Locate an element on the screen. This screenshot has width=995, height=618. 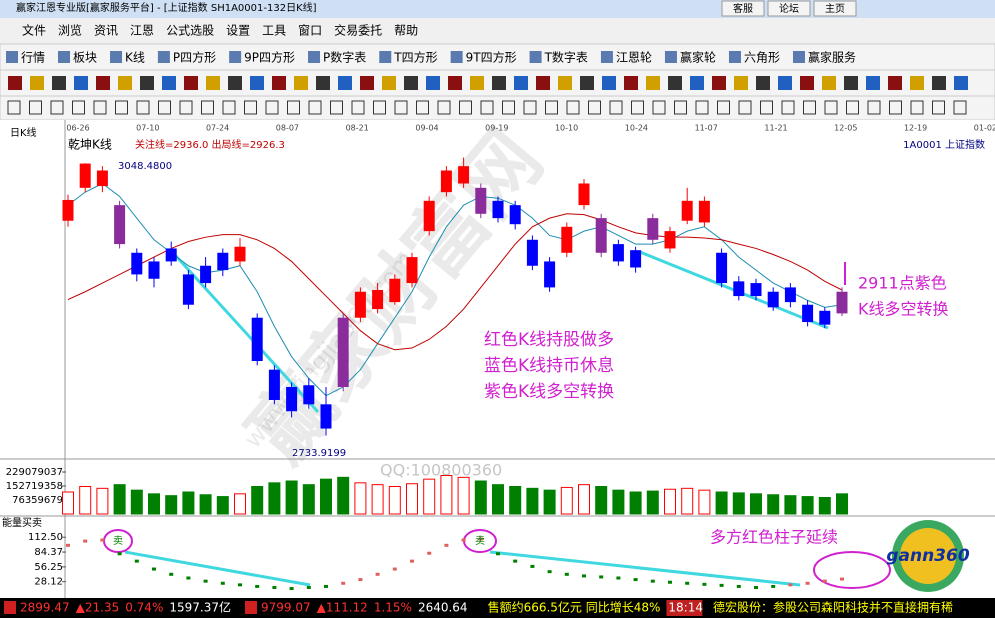
toolbar-item: P四方形 is located at coordinates (194, 57).